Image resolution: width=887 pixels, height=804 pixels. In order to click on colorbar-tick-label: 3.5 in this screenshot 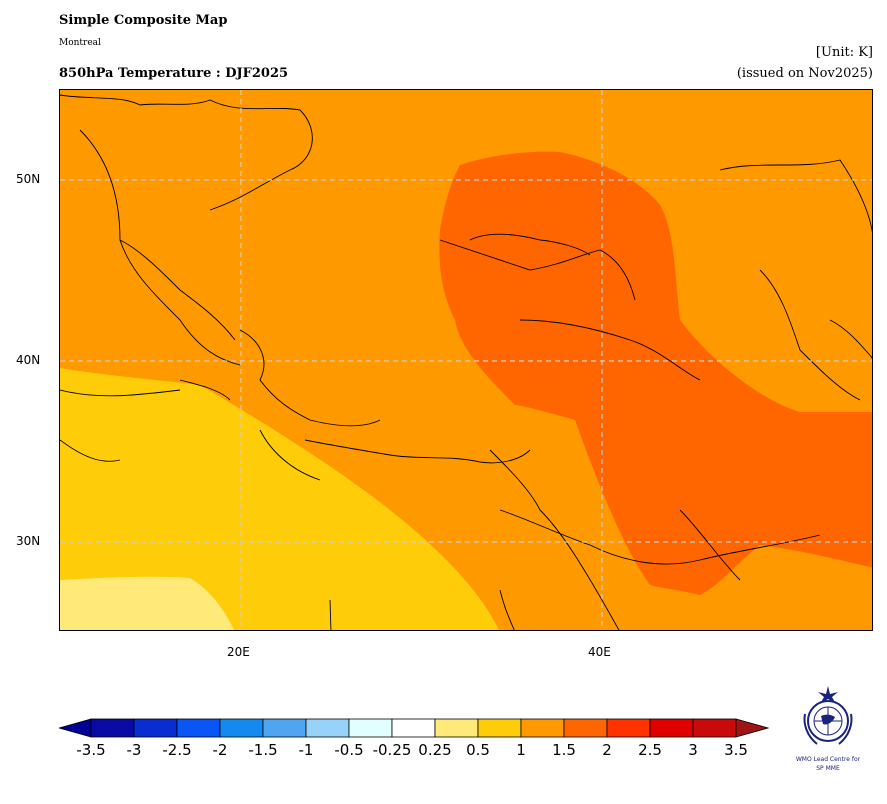, I will do `click(736, 750)`.